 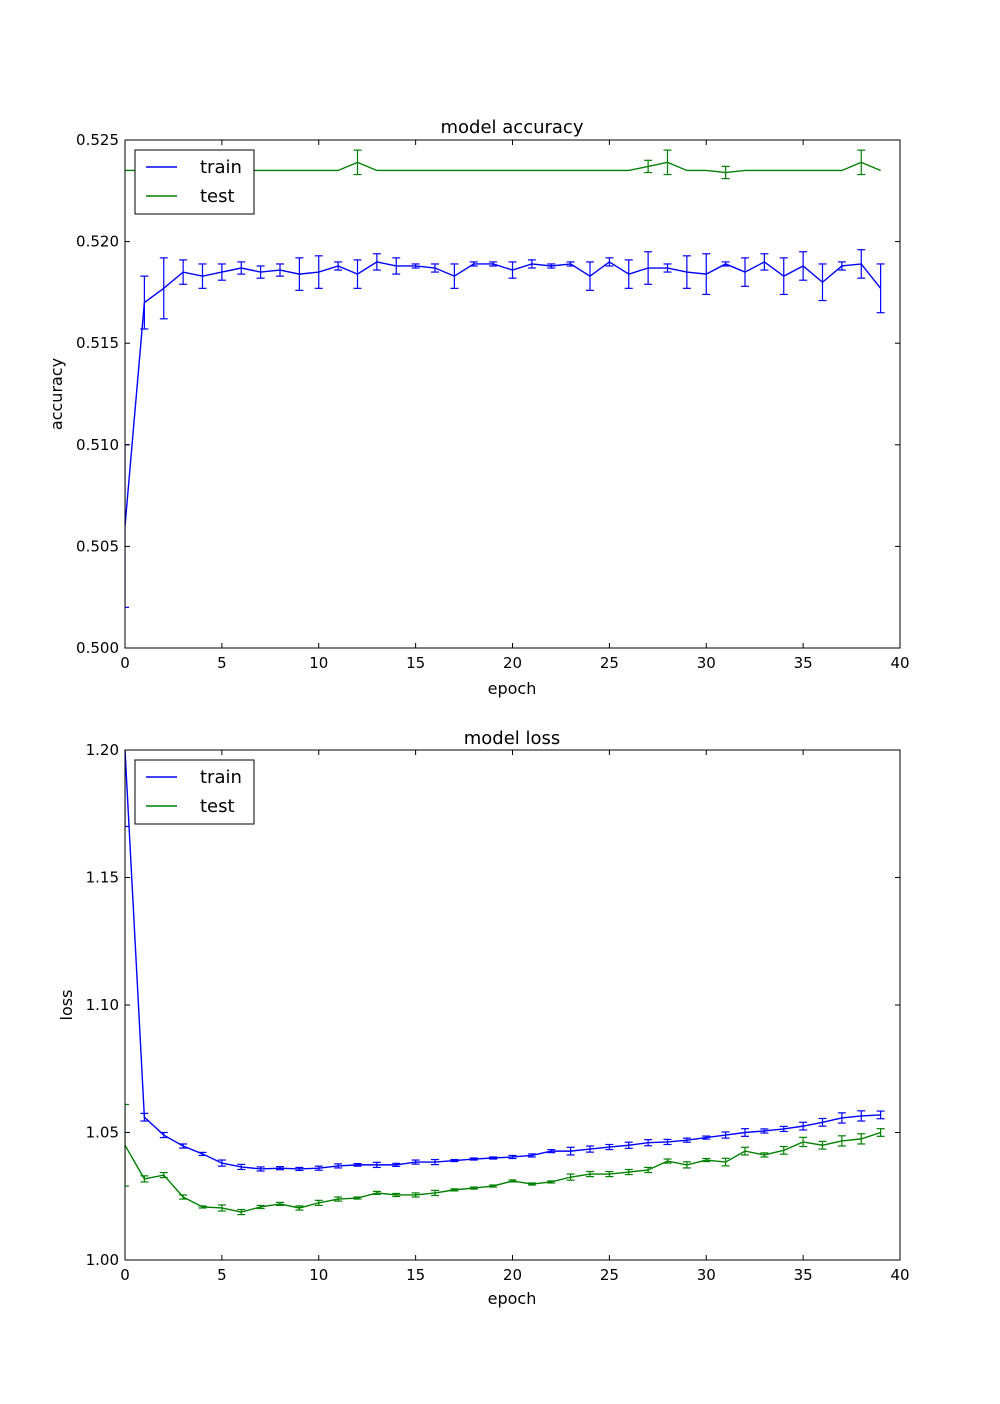 What do you see at coordinates (102, 1005) in the screenshot?
I see `y-tick-label: 1.10` at bounding box center [102, 1005].